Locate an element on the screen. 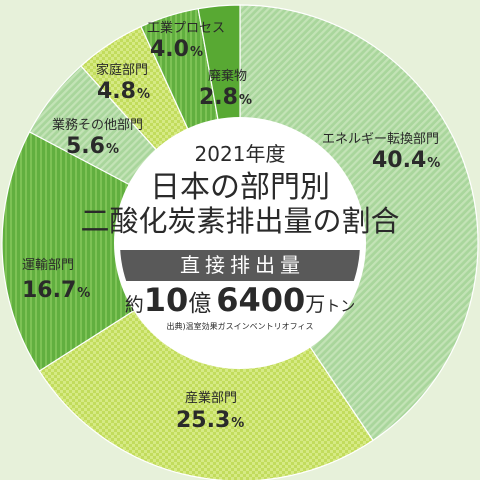 Image resolution: width=480 pixels, height=480 pixels. total-emissions: 約10億 6400万トン is located at coordinates (240, 300).